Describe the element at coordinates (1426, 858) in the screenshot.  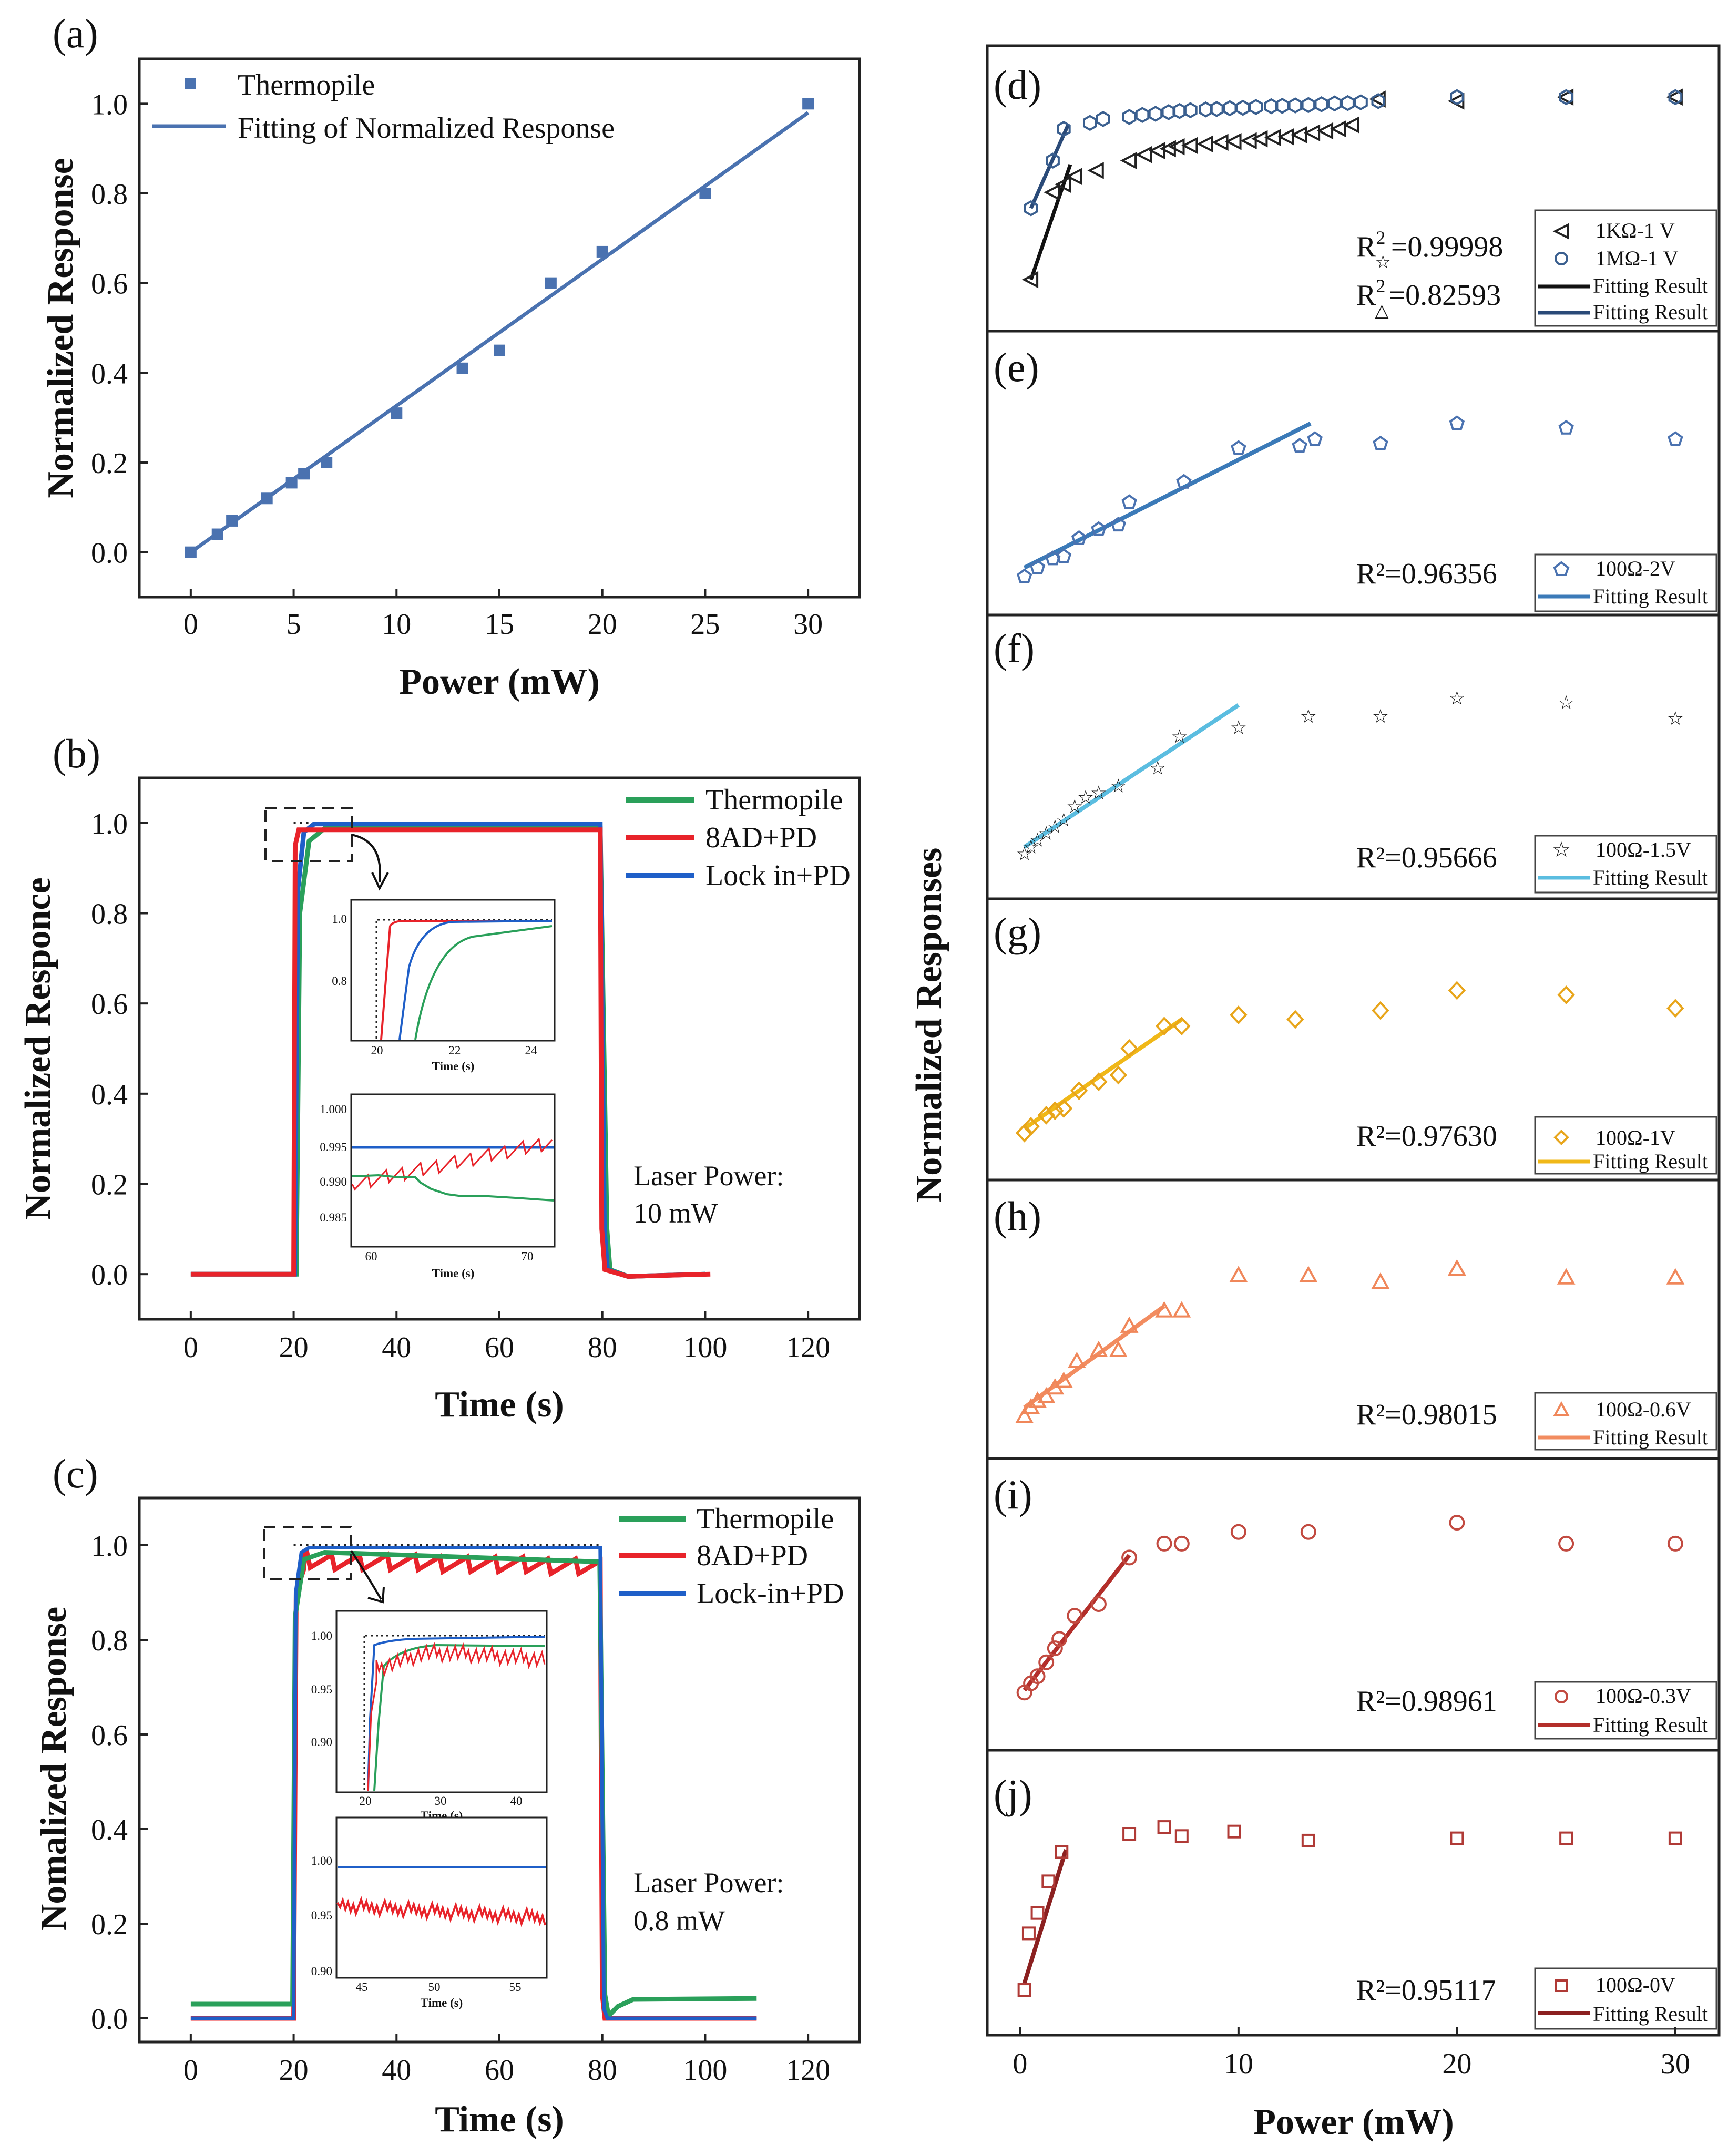
I see `panel-f-r2: R²=0.95666` at that location.